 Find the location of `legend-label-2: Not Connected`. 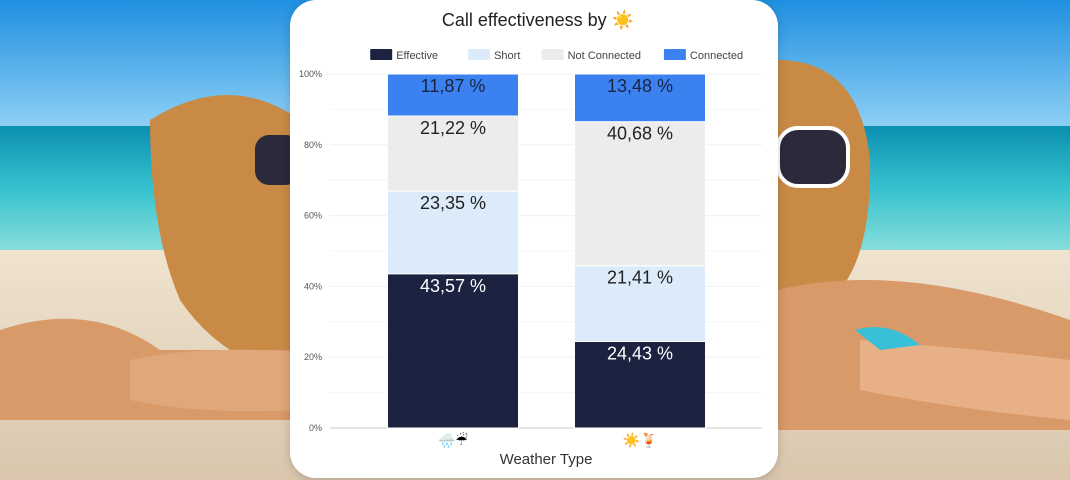

legend-label-2: Not Connected is located at coordinates (604, 56).